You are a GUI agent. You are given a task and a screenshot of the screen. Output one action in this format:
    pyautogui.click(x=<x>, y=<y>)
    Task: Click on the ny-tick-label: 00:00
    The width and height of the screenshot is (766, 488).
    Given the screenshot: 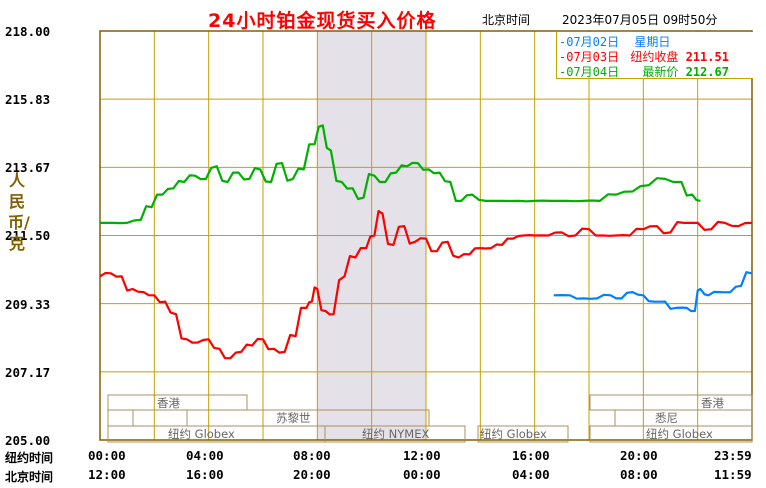 What is the action you would take?
    pyautogui.click(x=107, y=455)
    